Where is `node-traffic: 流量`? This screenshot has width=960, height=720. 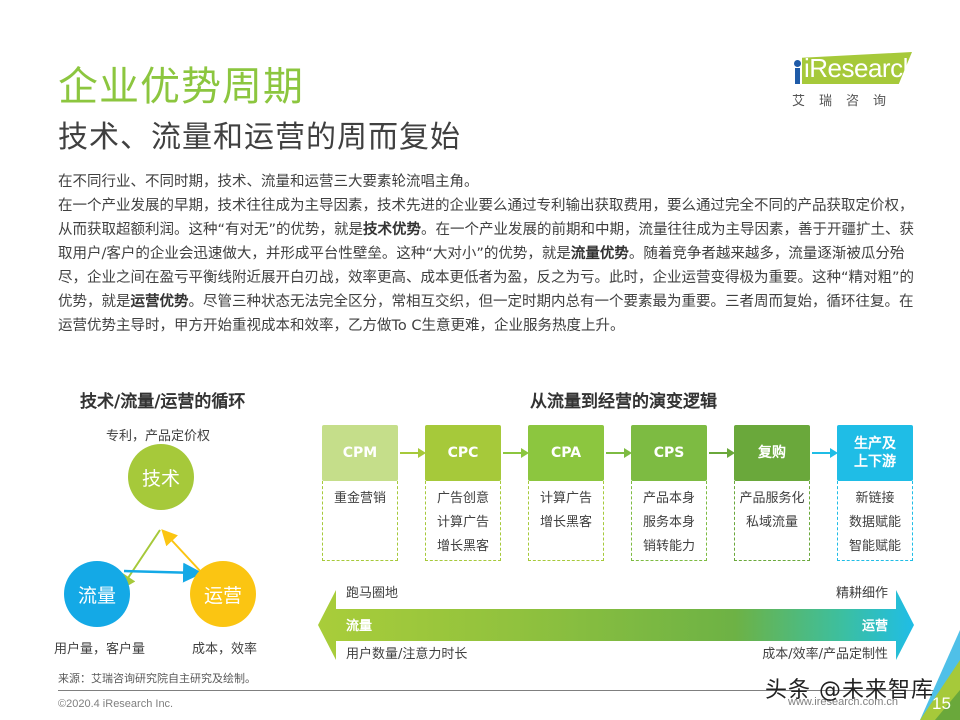
node-traffic: 流量 is located at coordinates (97, 594).